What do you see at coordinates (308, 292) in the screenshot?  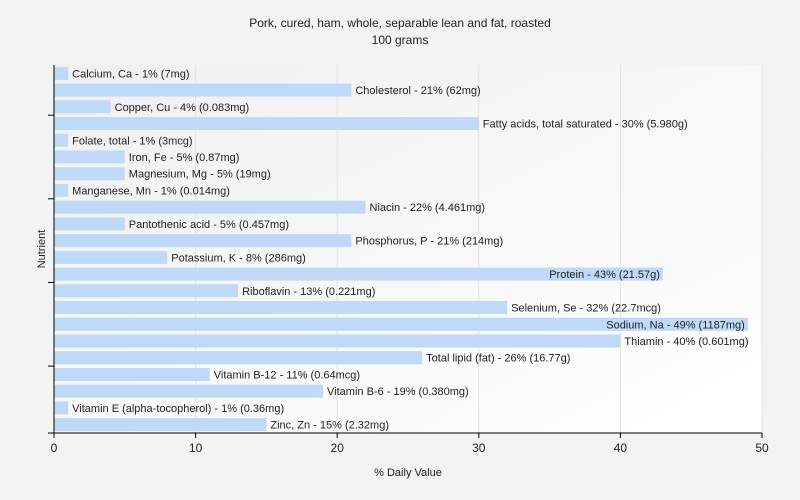 I see `data-label: Riboflavin - 13% (0.221mg)` at bounding box center [308, 292].